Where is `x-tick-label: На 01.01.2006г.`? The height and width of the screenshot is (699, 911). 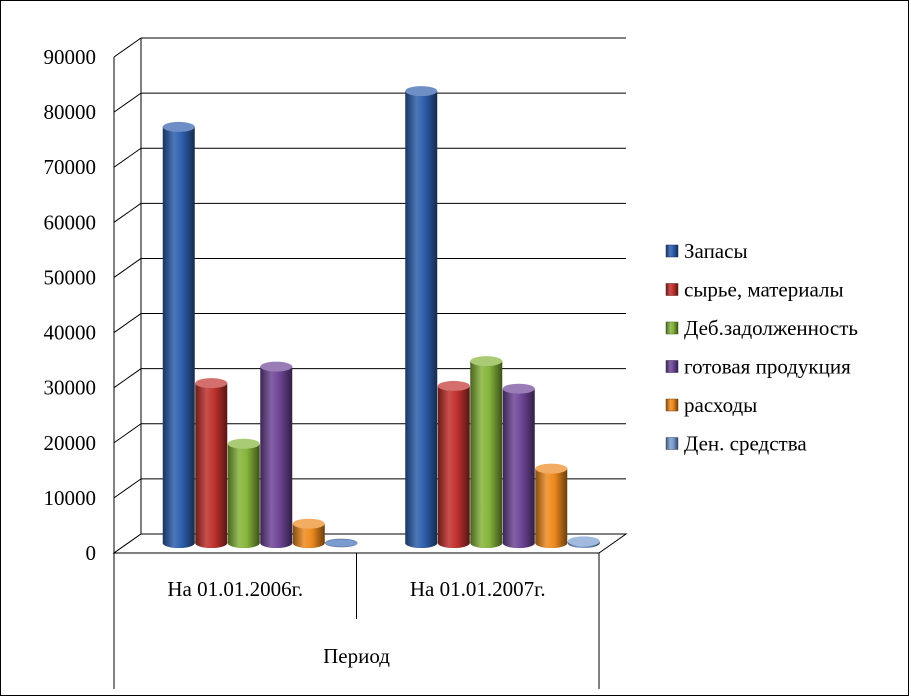 x-tick-label: На 01.01.2006г. is located at coordinates (235, 589).